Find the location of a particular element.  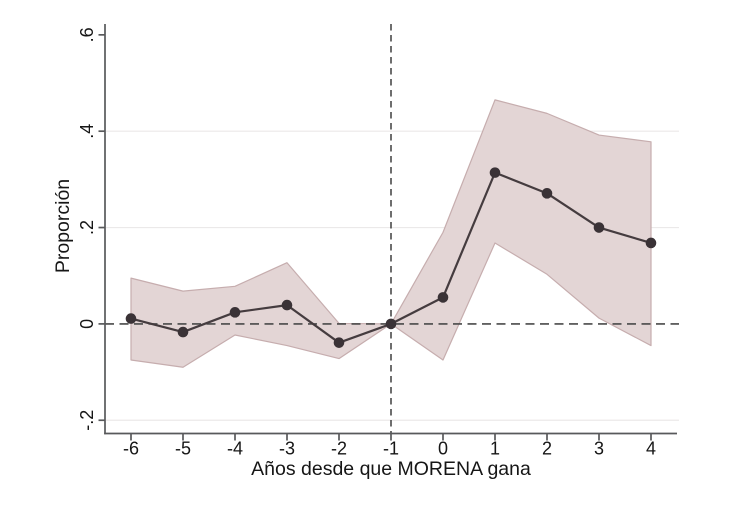

y-tick-label: .6 is located at coordinates (87, 34).